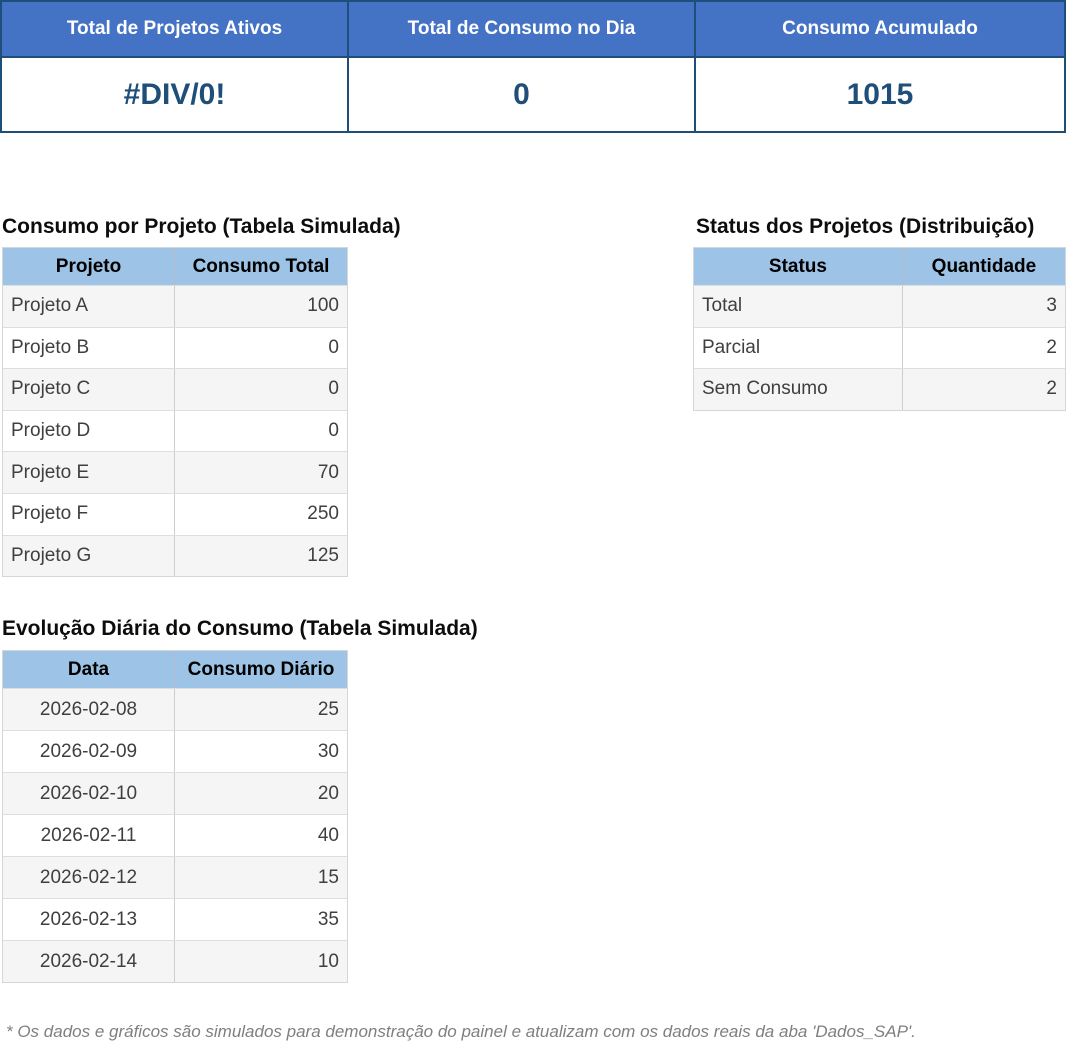 This screenshot has width=1066, height=1047. I want to click on table-row: 2026-02-13 35, so click(175, 919).